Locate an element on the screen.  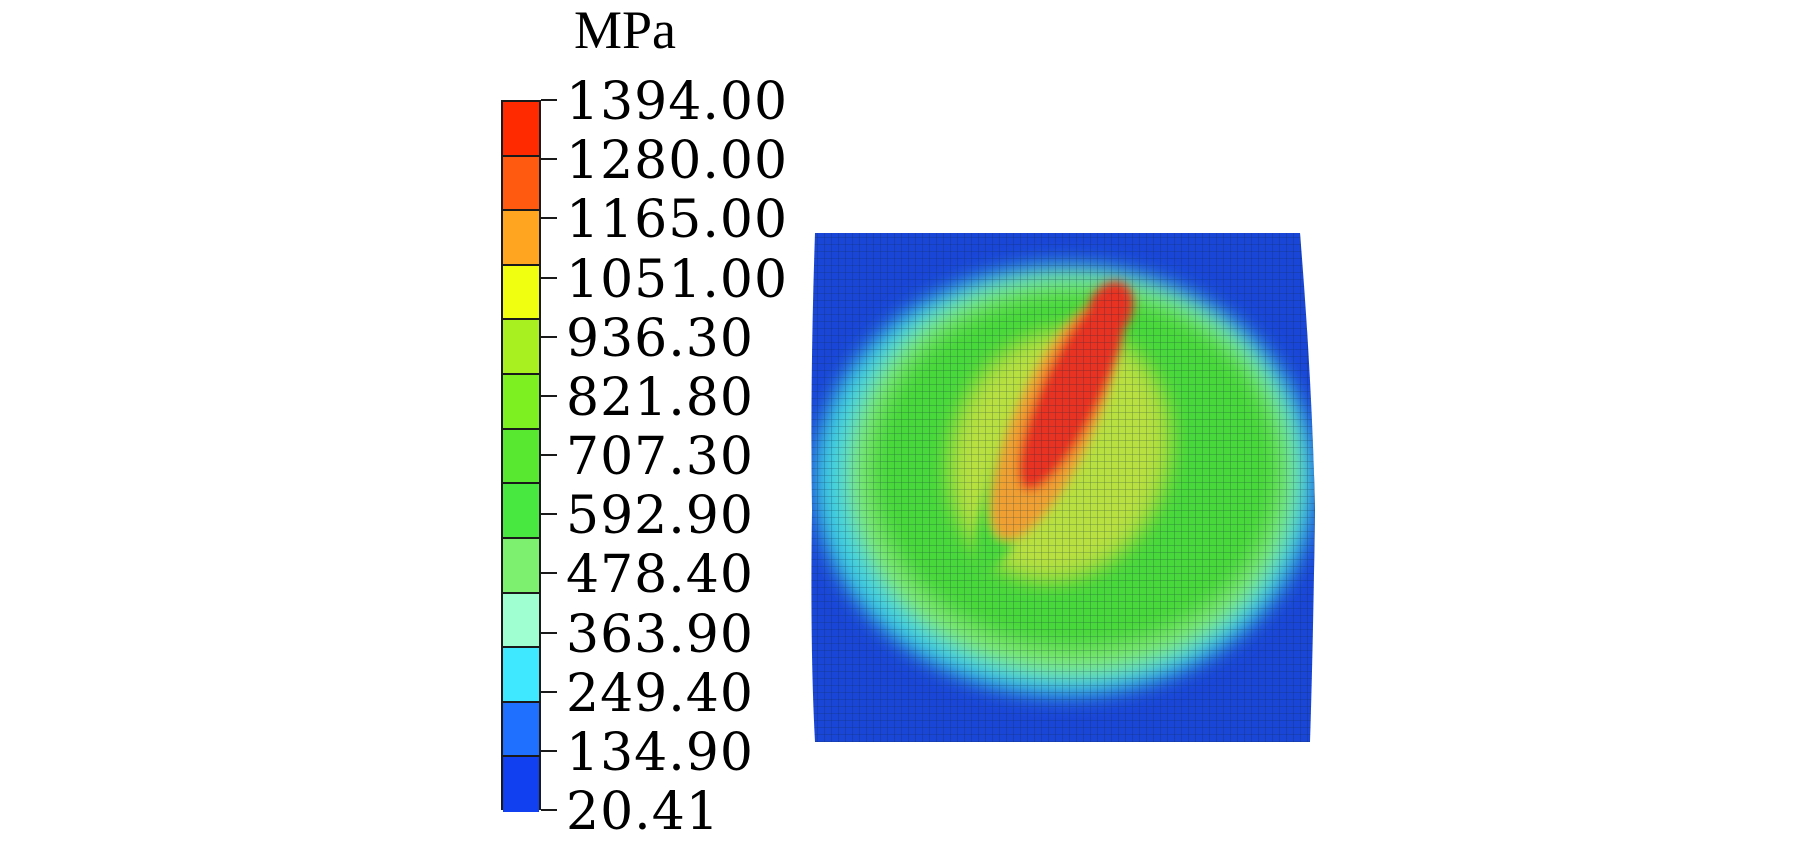
legend-tick-label: 1165.00 is located at coordinates (677, 220).